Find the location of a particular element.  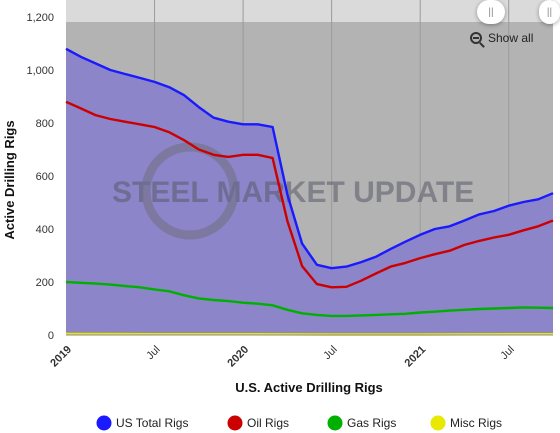

watermark-text: STEEL MARKET UPDATE is located at coordinates (293, 192).